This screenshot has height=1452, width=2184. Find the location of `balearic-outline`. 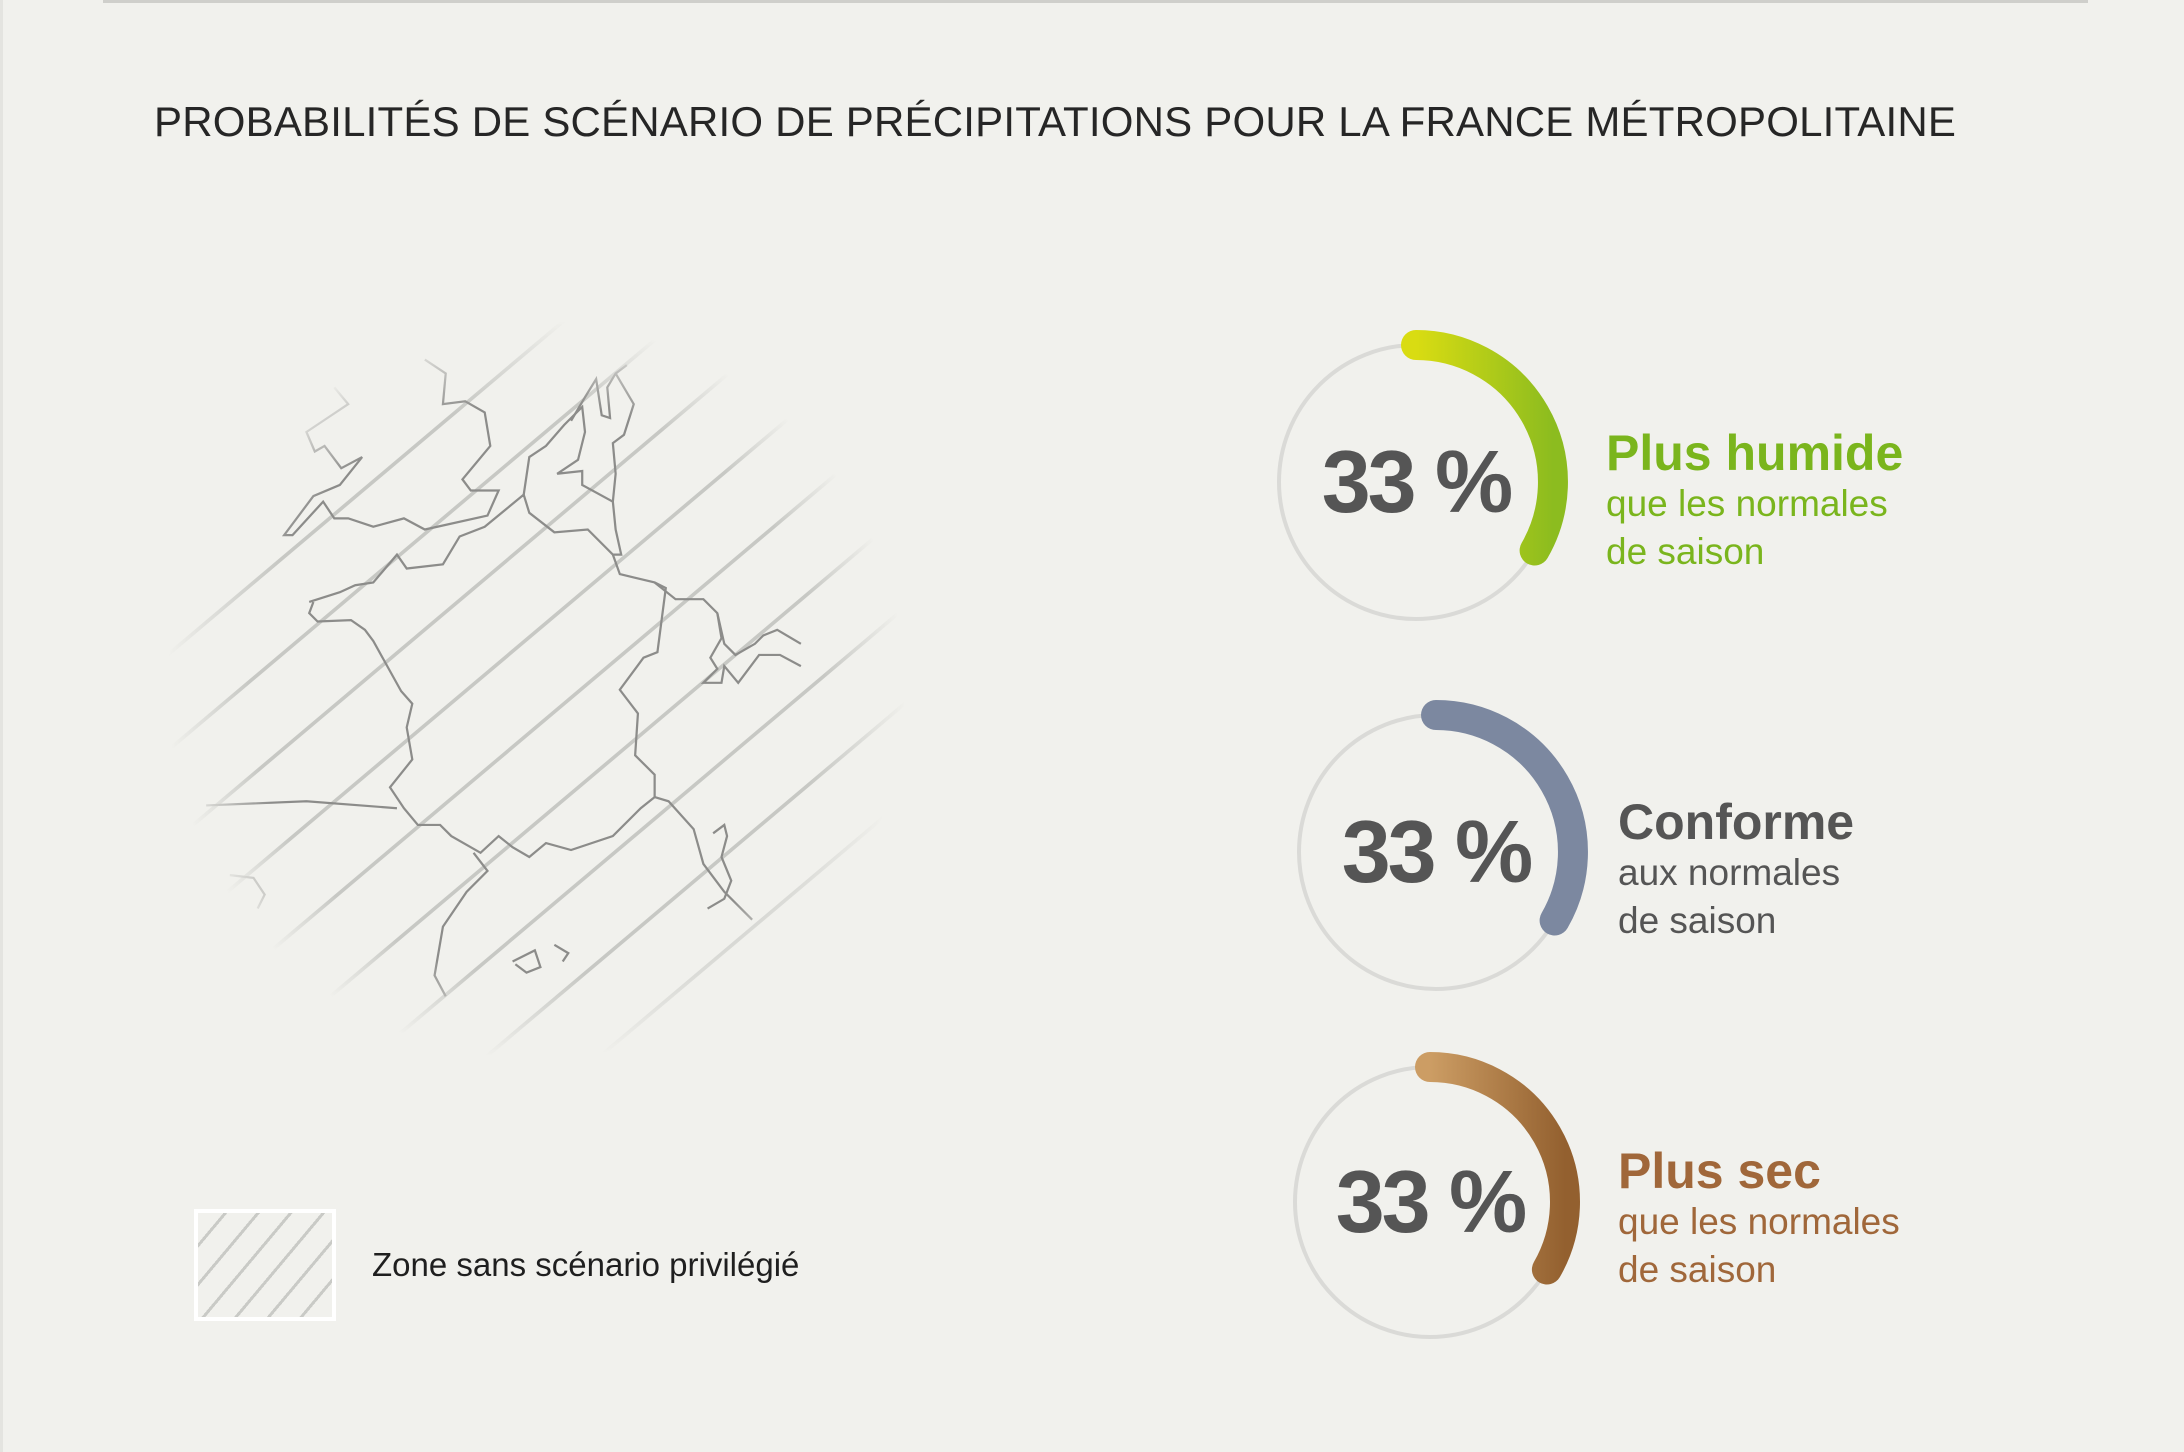

balearic-outline is located at coordinates (527, 961).